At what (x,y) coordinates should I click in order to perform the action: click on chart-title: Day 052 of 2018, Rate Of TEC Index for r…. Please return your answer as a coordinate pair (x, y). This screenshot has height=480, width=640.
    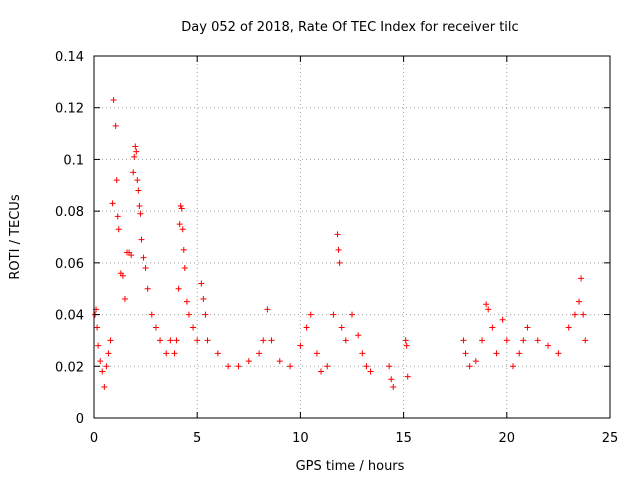
    Looking at the image, I should click on (349, 27).